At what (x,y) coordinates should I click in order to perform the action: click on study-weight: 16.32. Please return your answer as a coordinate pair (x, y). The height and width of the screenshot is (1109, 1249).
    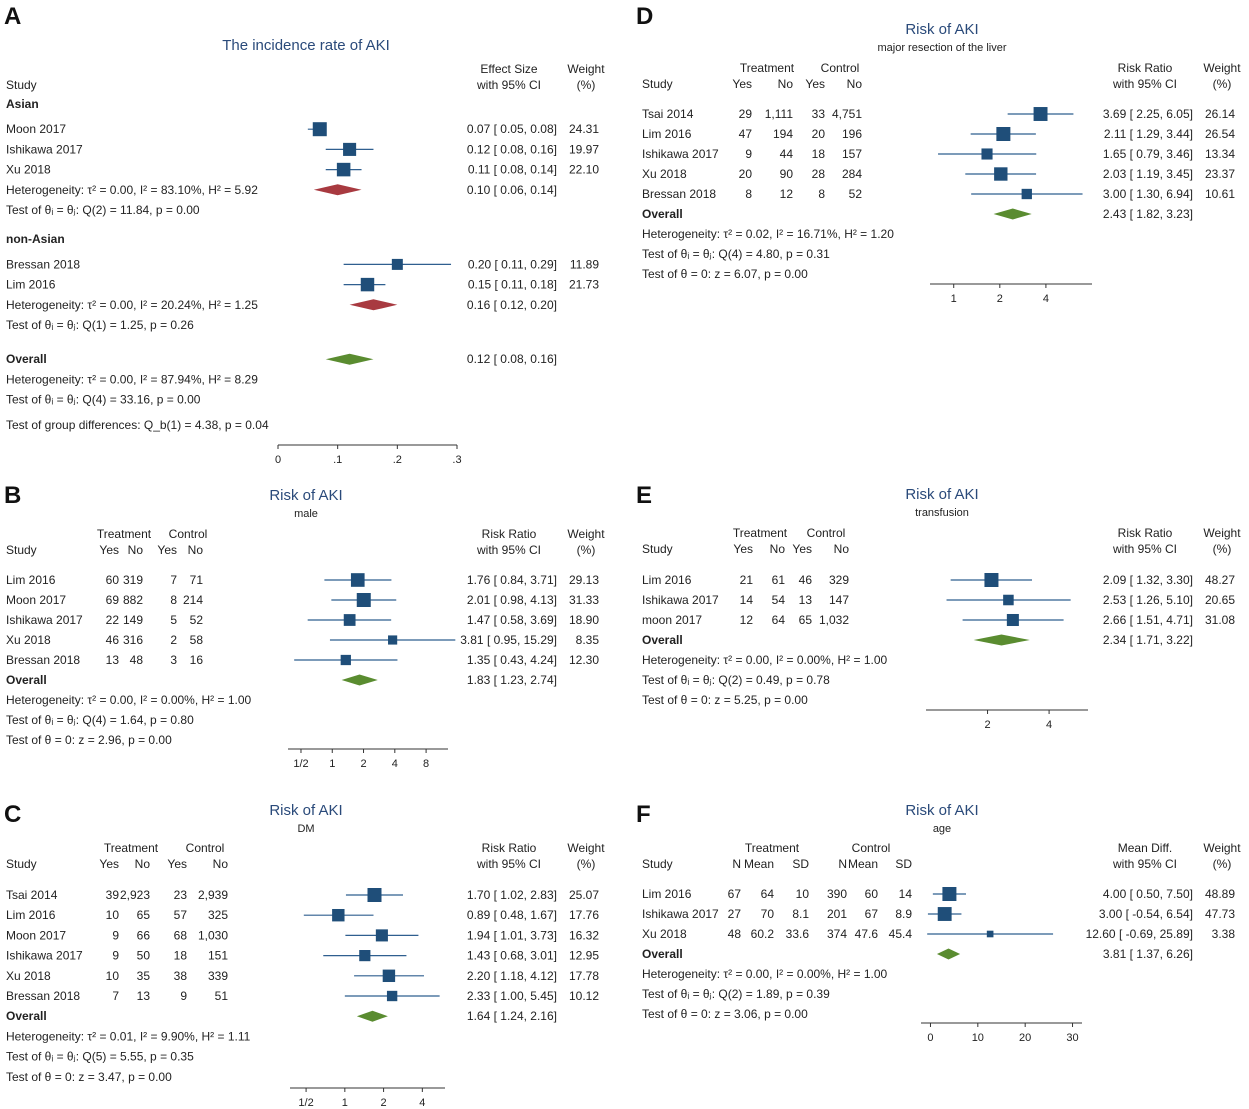
    Looking at the image, I should click on (584, 935).